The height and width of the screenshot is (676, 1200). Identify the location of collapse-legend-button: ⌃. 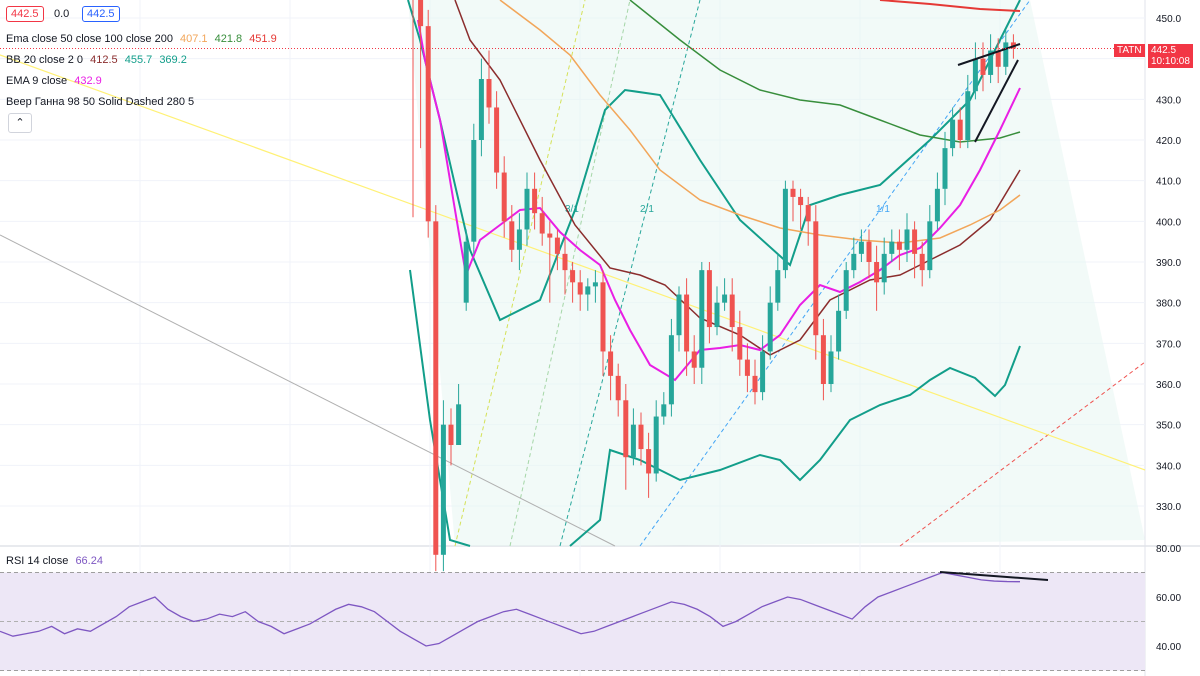
(20, 123).